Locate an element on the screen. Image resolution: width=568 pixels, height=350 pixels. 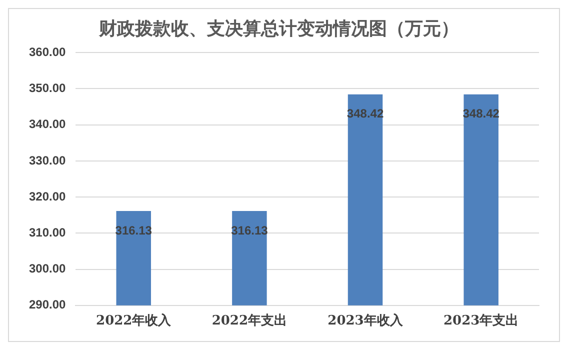
y-tick-label: 340.00 is located at coordinates (47, 124).